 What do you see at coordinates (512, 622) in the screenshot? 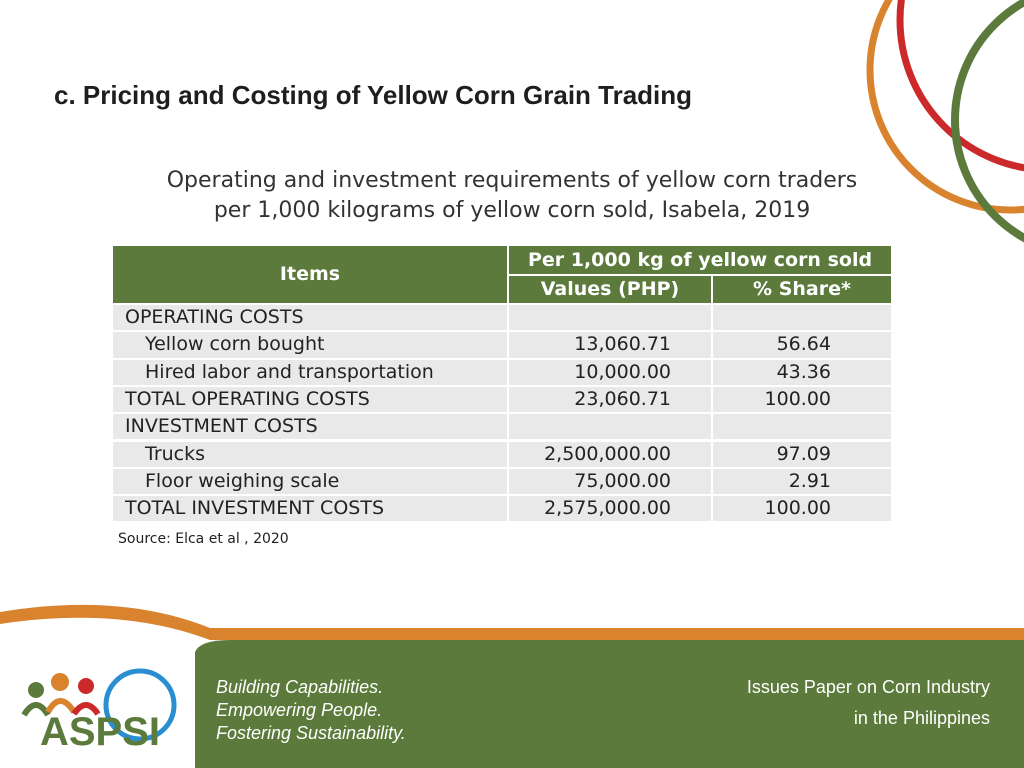
I see `footer-band` at bounding box center [512, 622].